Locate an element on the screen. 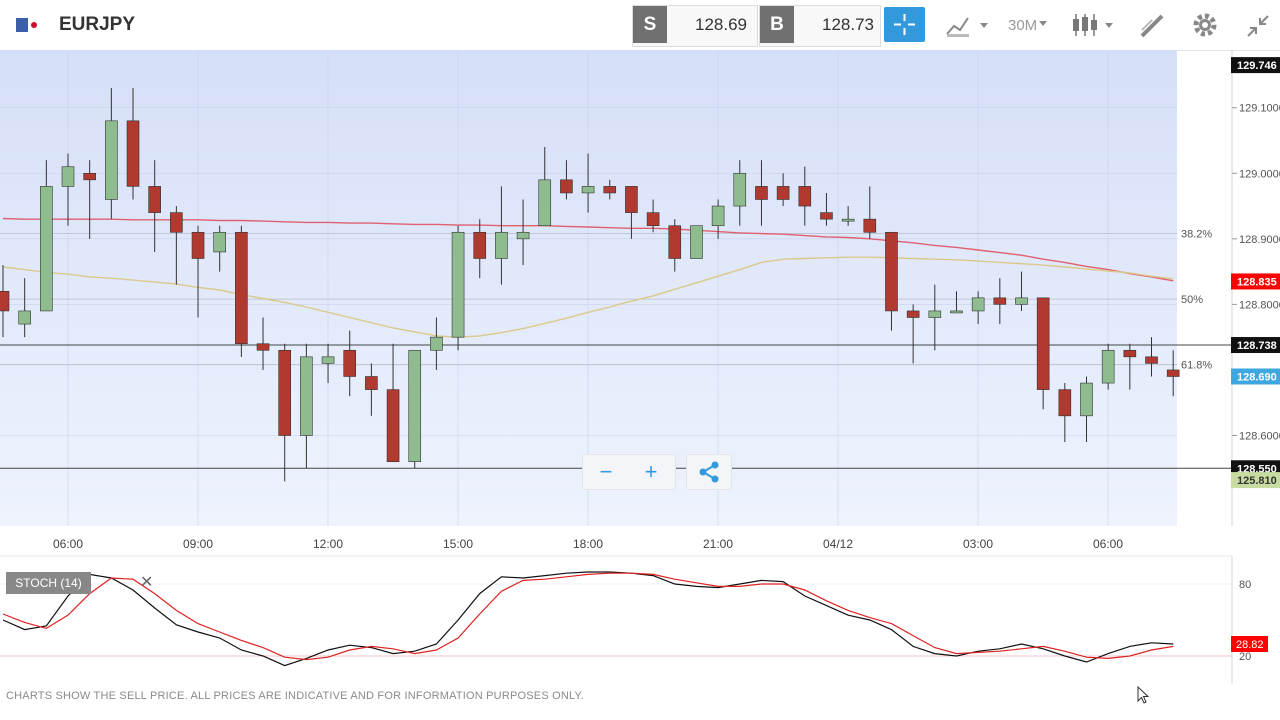 Image resolution: width=1280 pixels, height=720 pixels. sell-price-button: S 128.69 is located at coordinates (695, 26).